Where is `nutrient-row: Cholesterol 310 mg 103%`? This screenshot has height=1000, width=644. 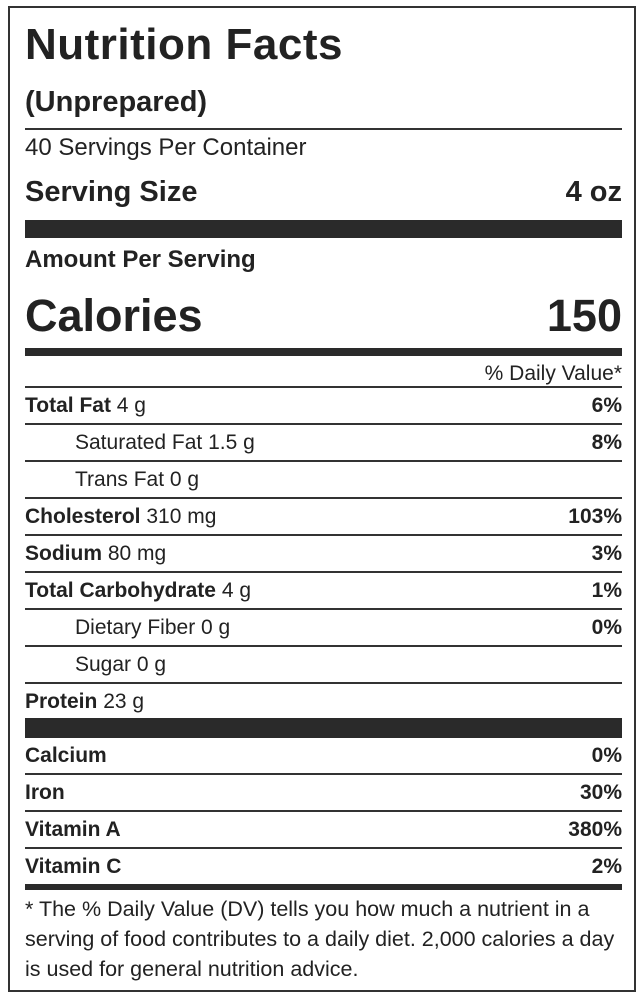
nutrient-row: Cholesterol 310 mg 103% is located at coordinates (323, 517).